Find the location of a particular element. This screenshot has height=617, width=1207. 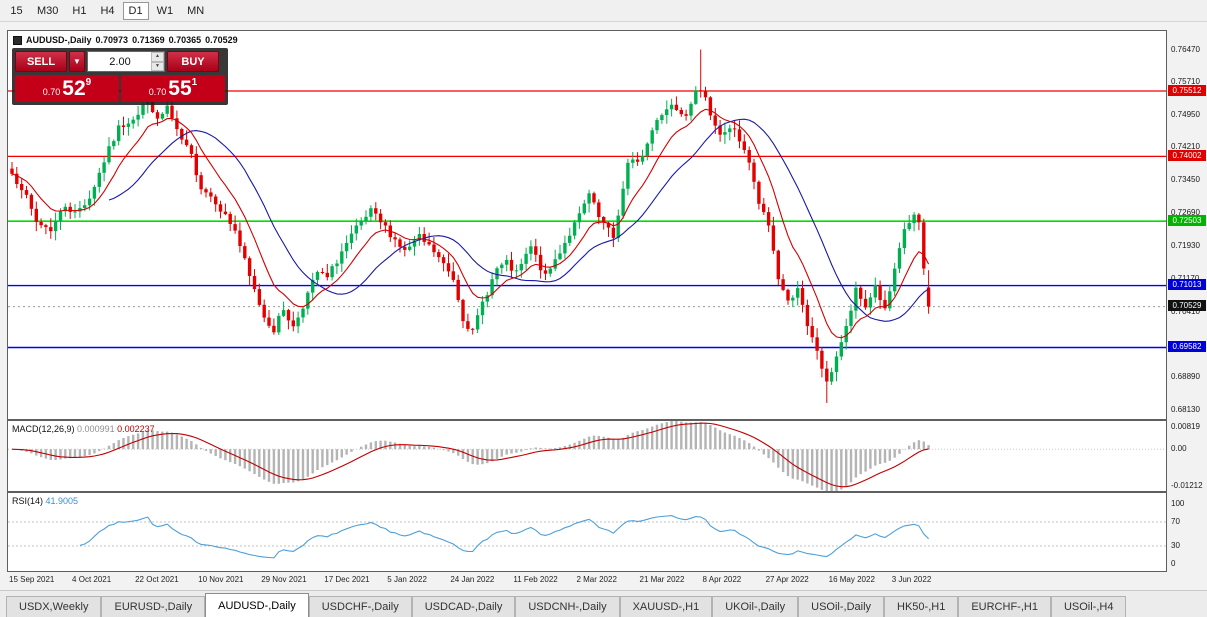

buy-button: BUY is located at coordinates (193, 61).